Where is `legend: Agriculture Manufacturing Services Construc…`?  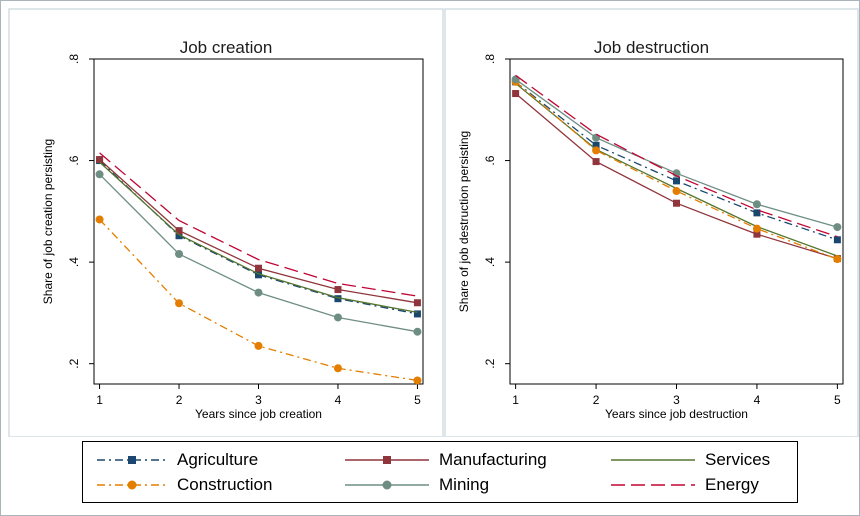
legend: Agriculture Manufacturing Services Construc… is located at coordinates (440, 472).